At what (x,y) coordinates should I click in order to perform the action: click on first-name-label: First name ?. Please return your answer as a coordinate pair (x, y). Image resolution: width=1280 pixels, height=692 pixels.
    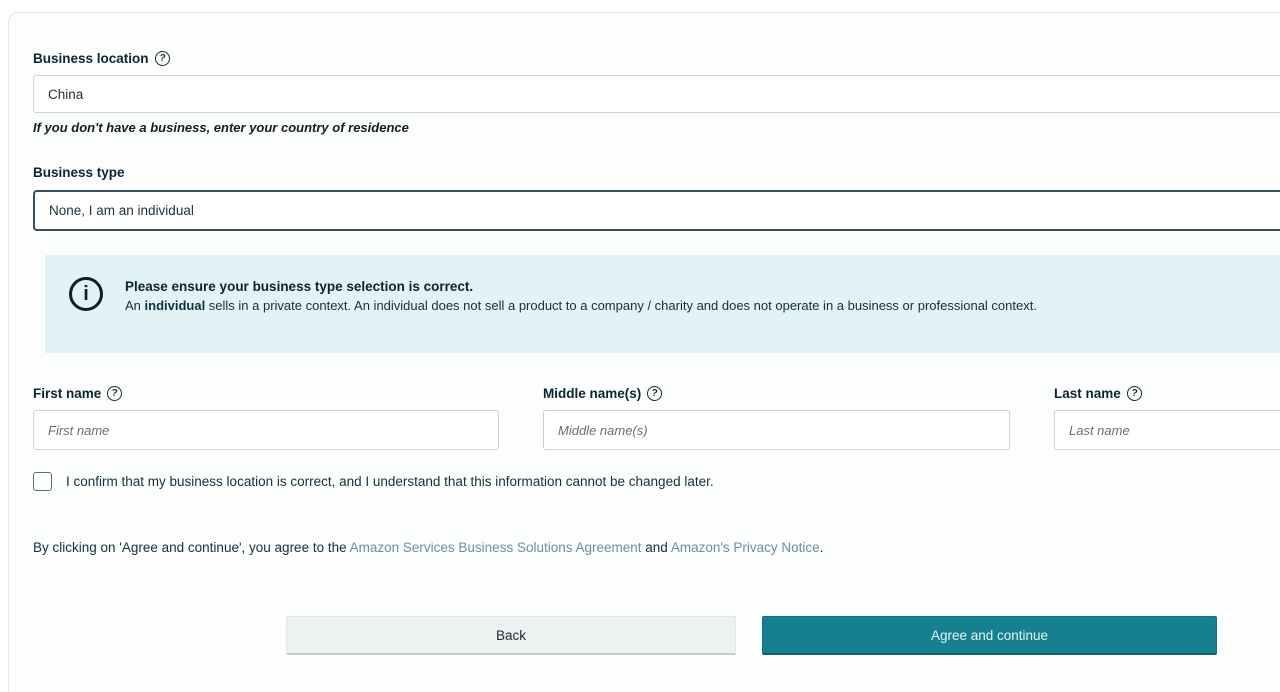
    Looking at the image, I should click on (266, 393).